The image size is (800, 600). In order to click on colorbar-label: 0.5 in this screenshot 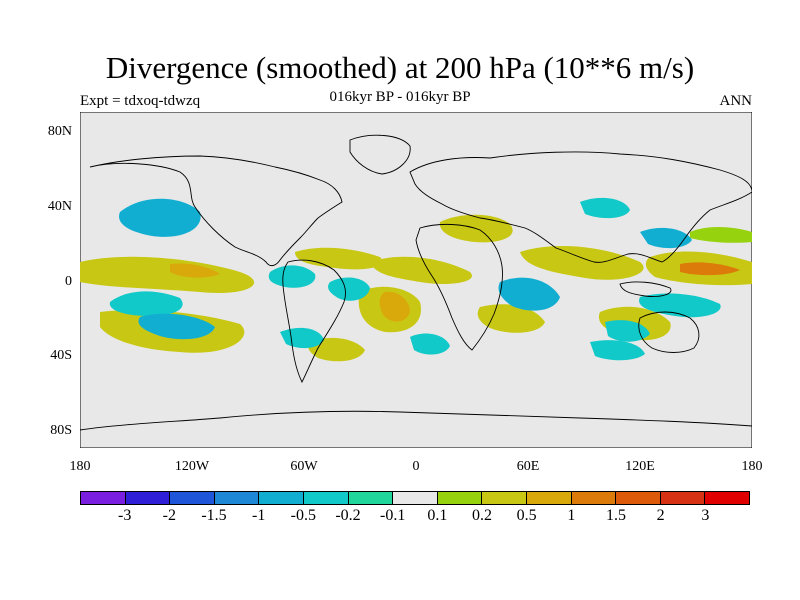, I will do `click(526, 515)`.